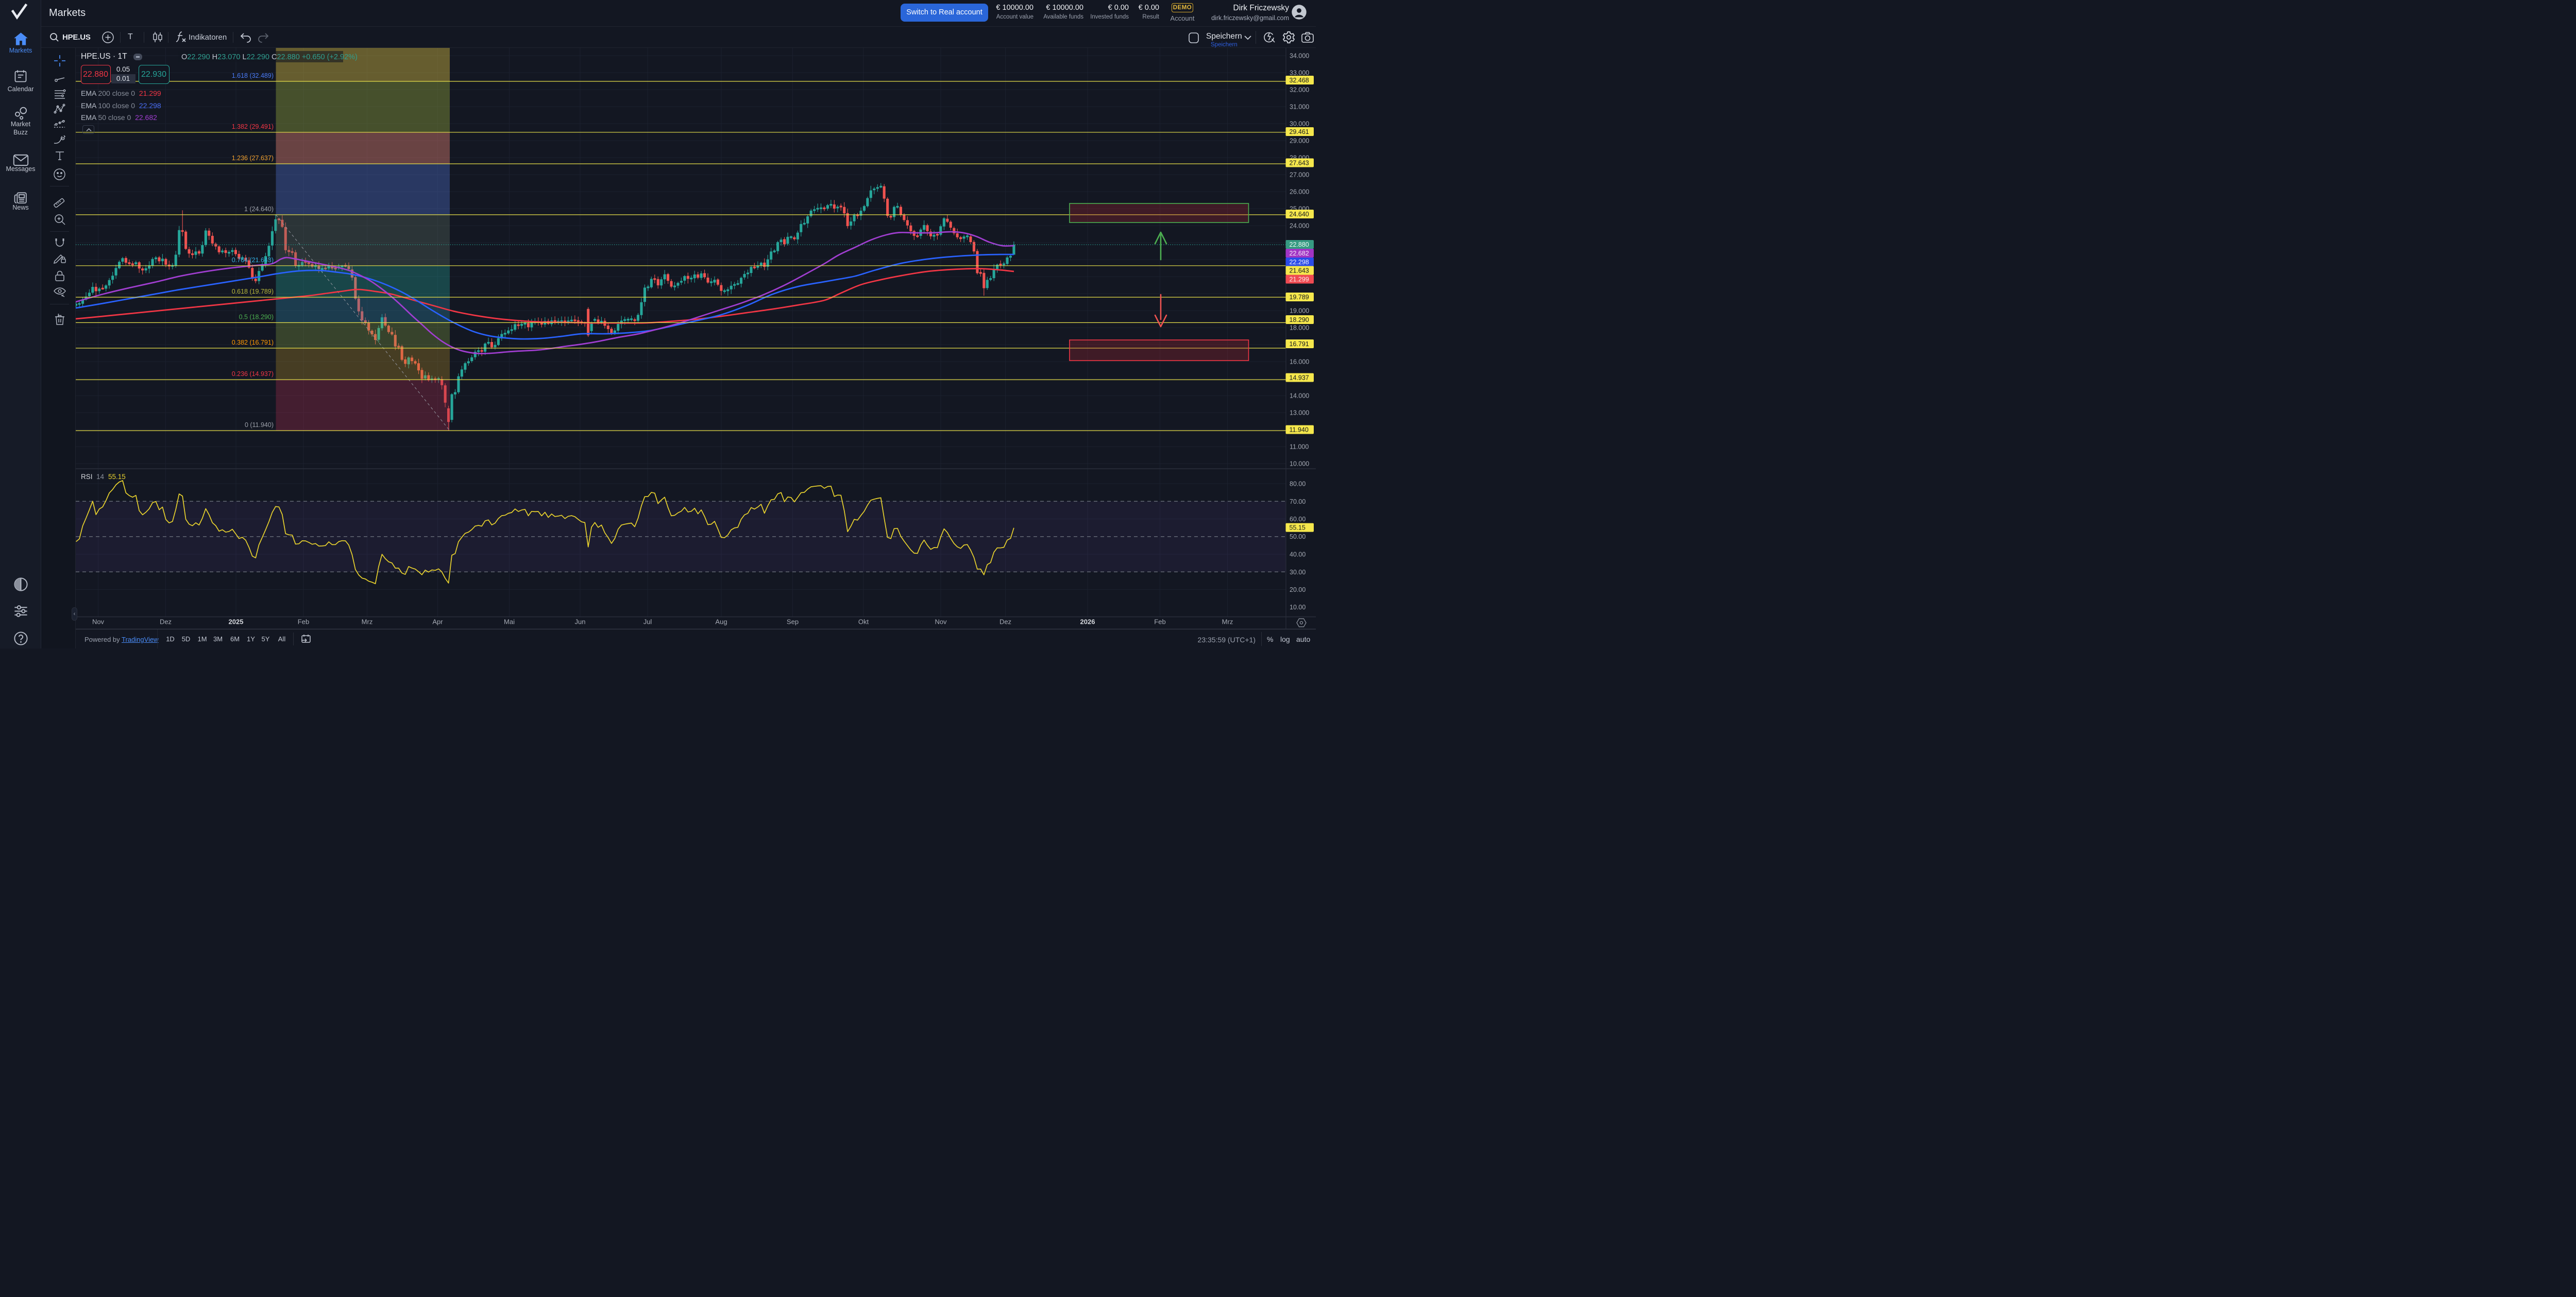 The width and height of the screenshot is (2576, 1297). Describe the element at coordinates (253, 342) in the screenshot. I see `svg-text: 0.382 (16.791)` at that location.